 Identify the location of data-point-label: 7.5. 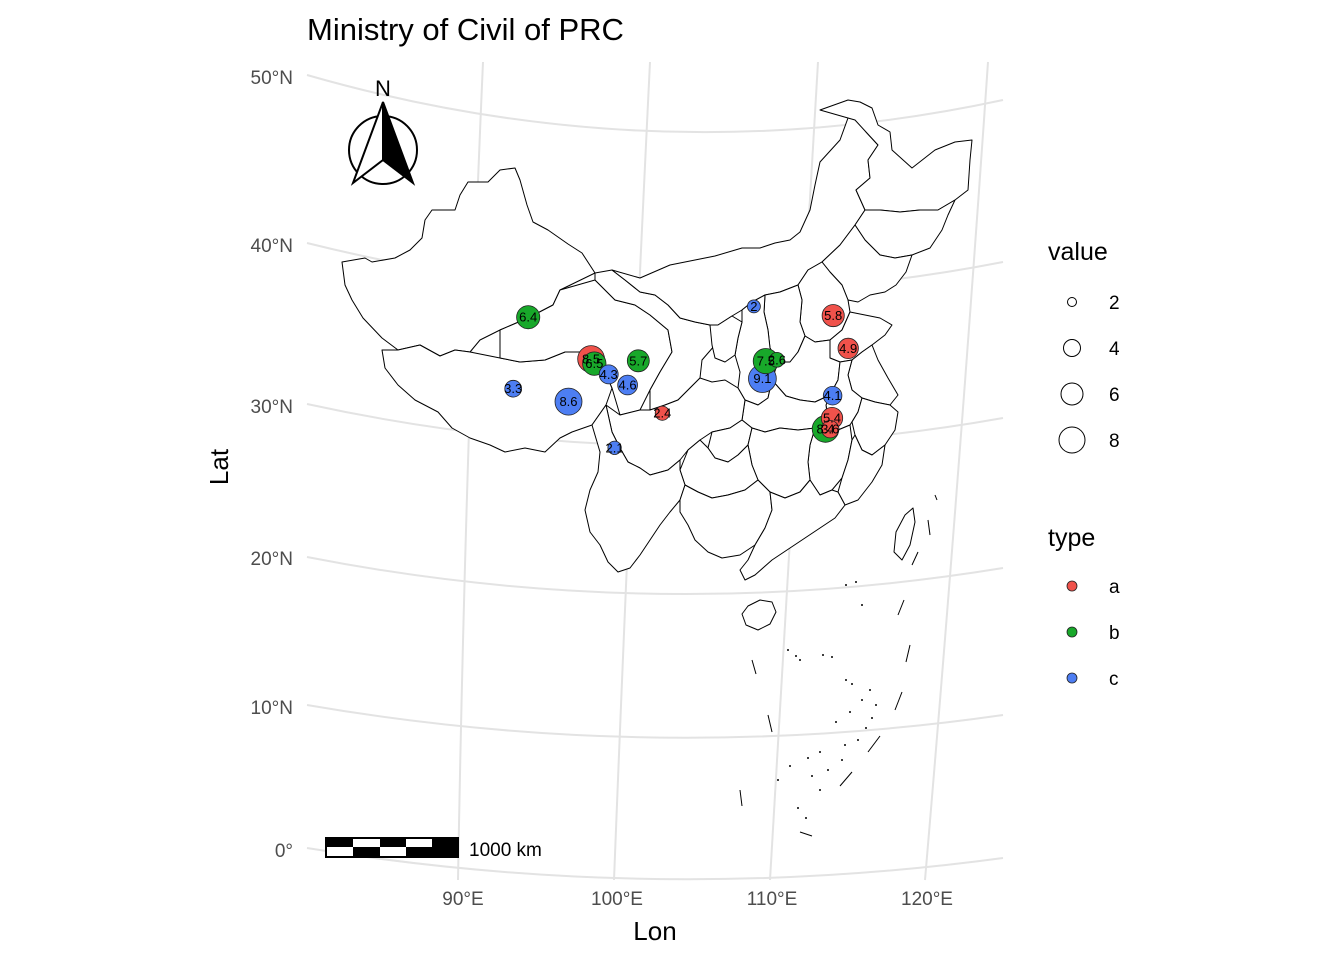
(766, 361).